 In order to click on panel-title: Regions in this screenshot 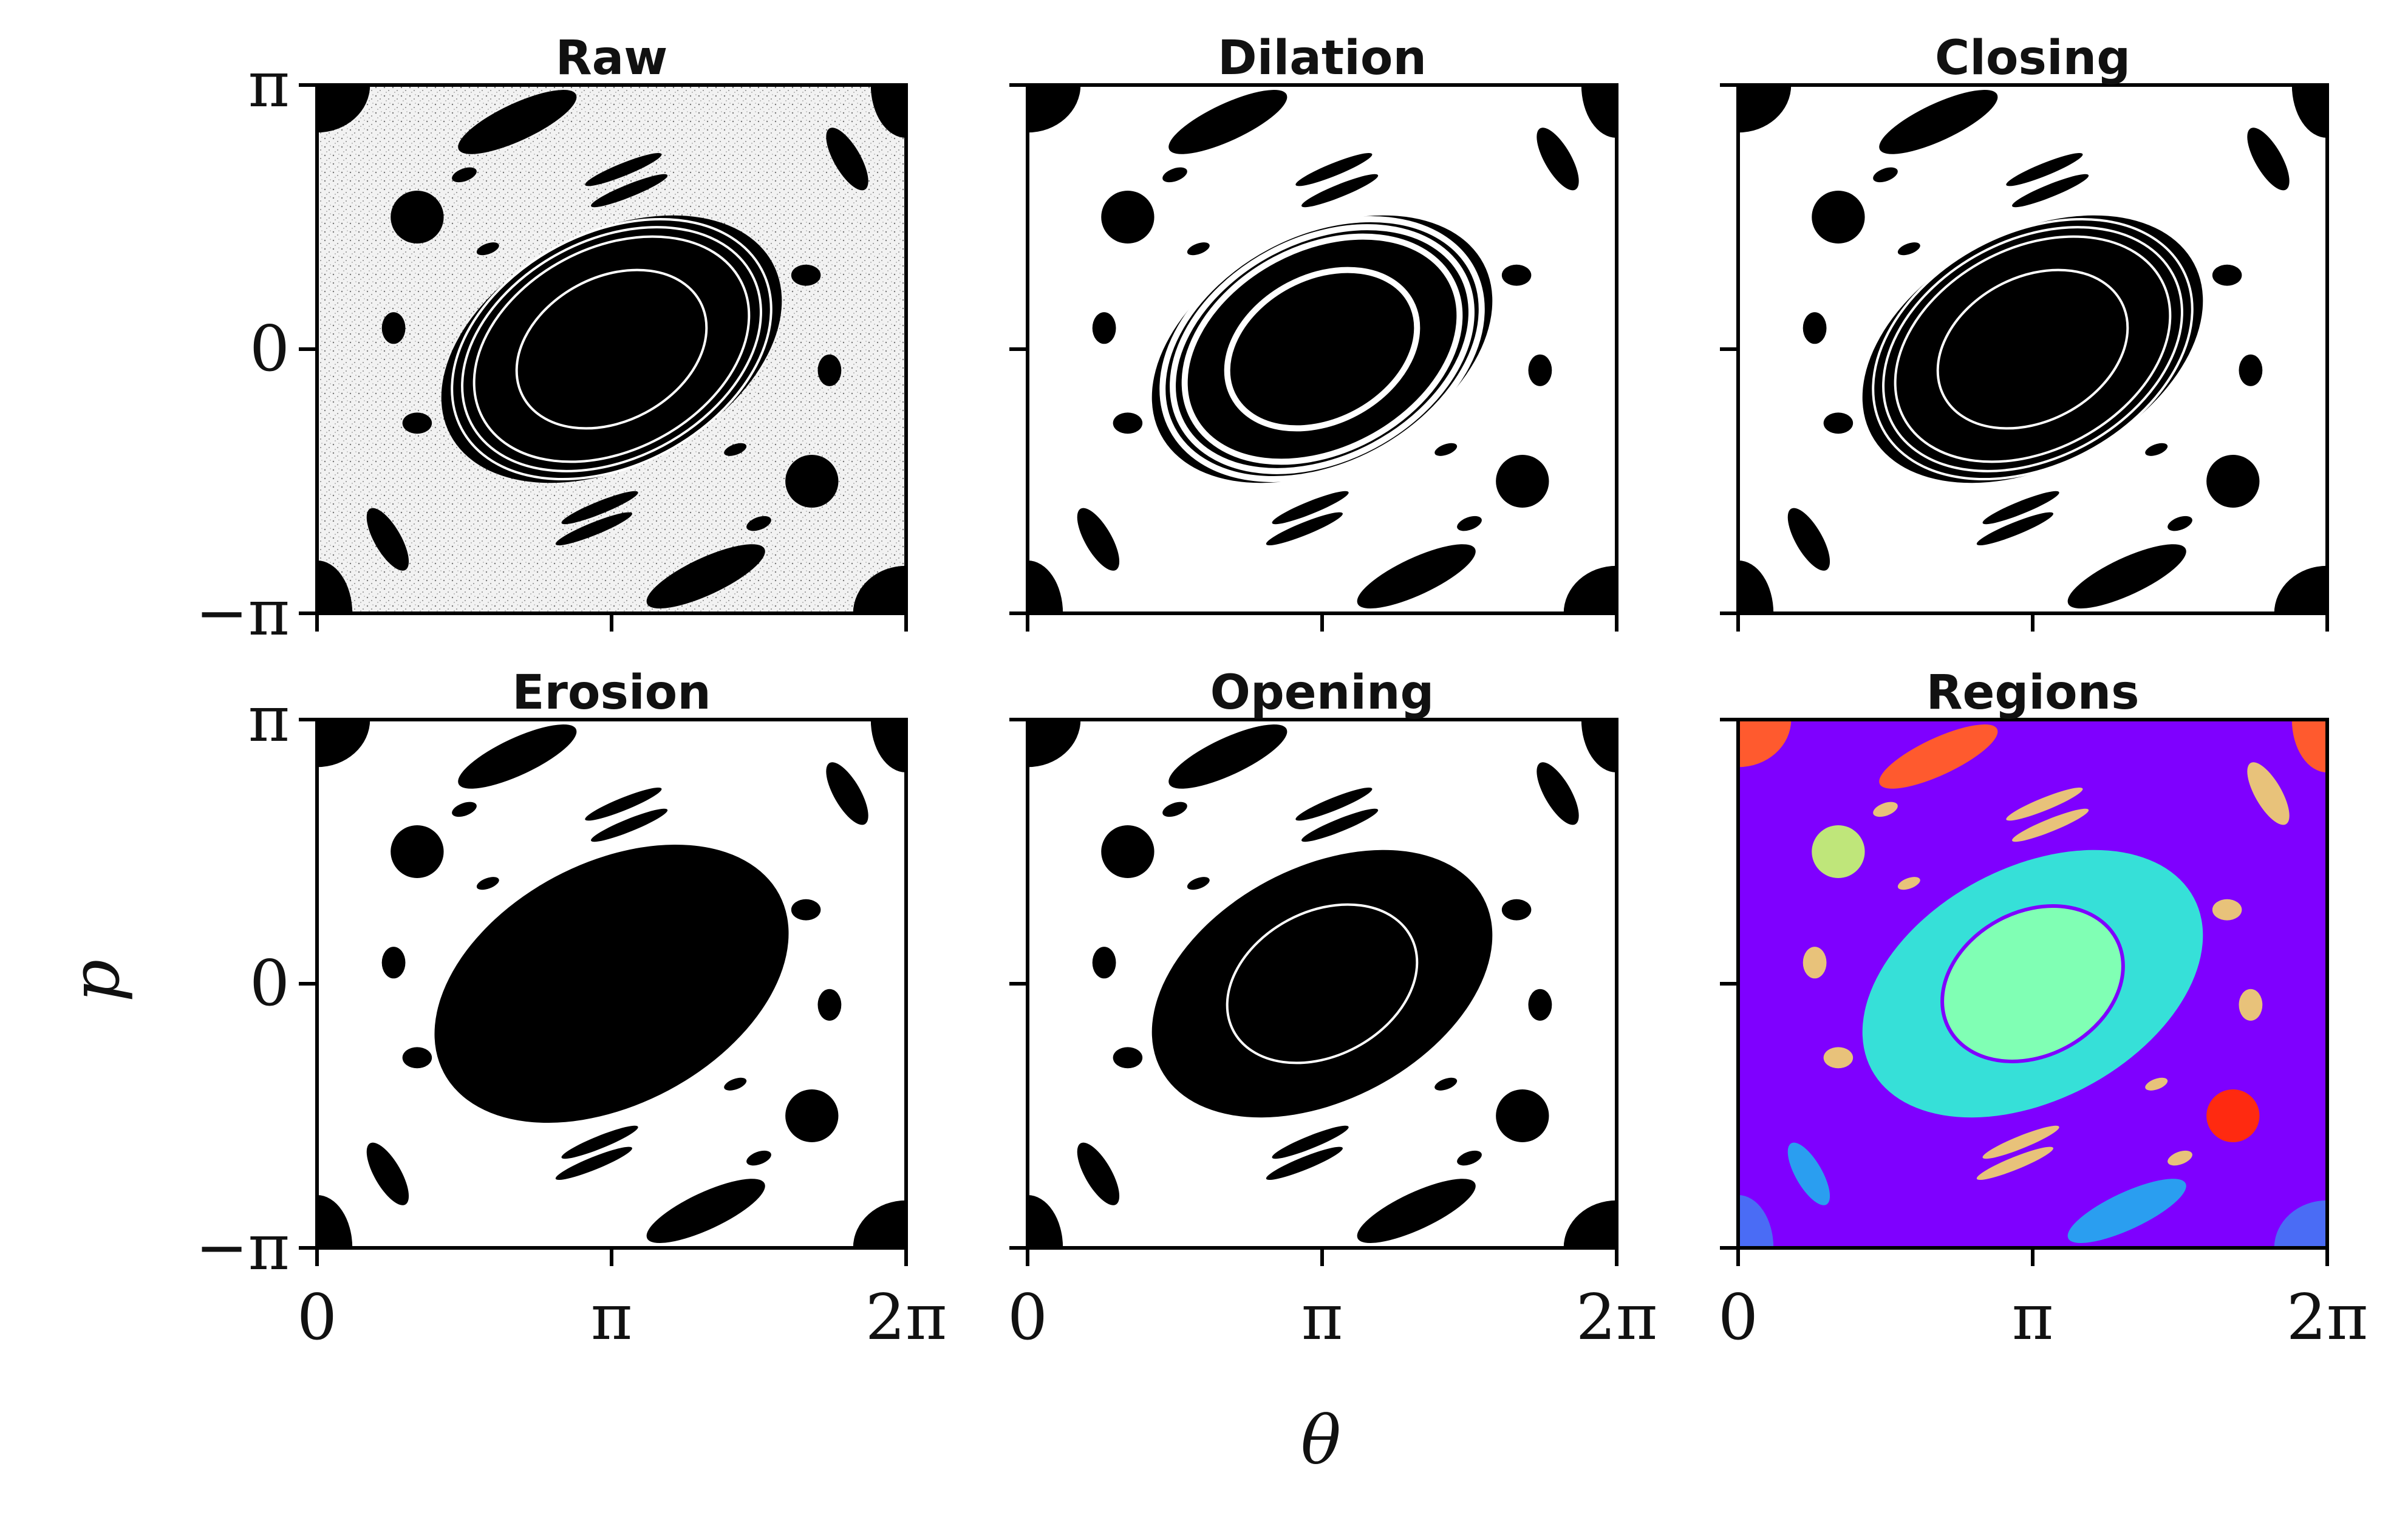, I will do `click(2032, 693)`.